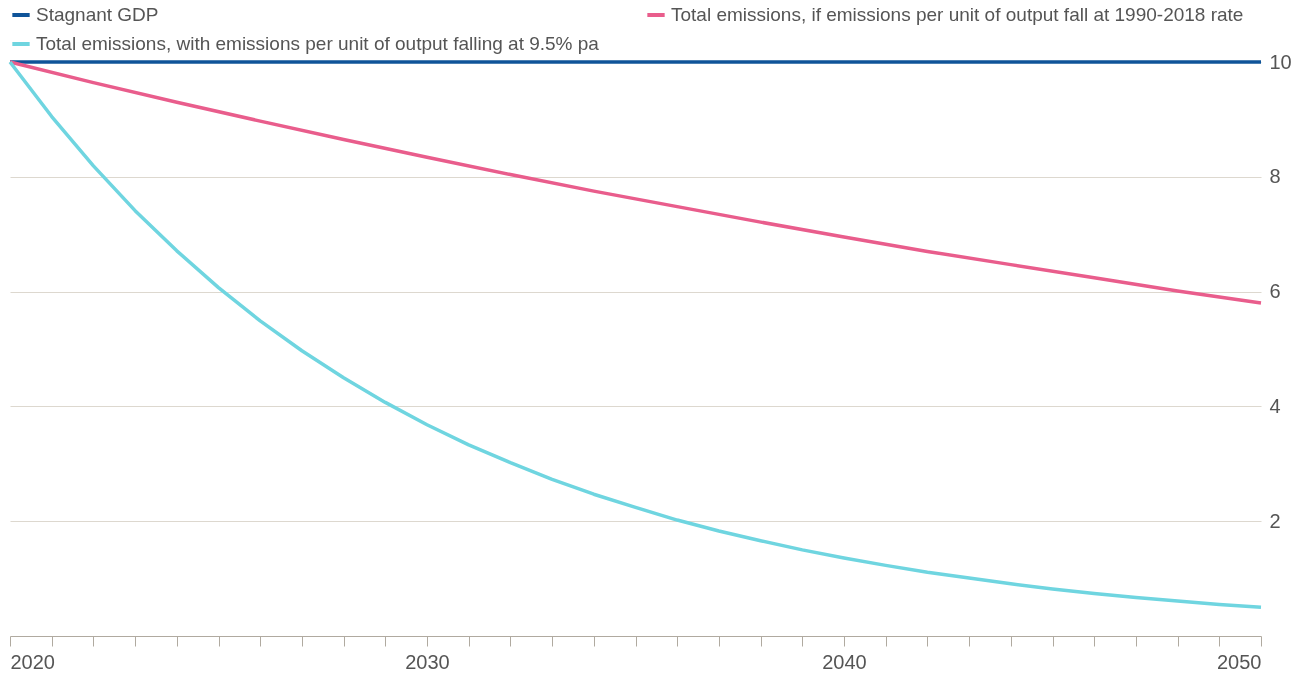 The height and width of the screenshot is (684, 1309). I want to click on y-tick-label: 6, so click(1275, 291).